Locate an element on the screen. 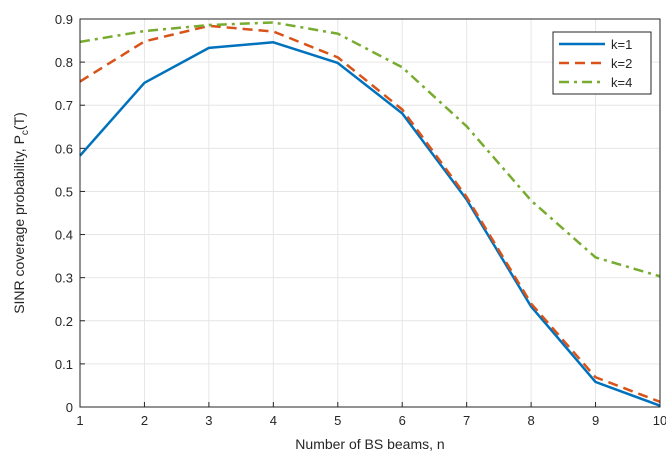  x-tick-label: 5 is located at coordinates (337, 420).